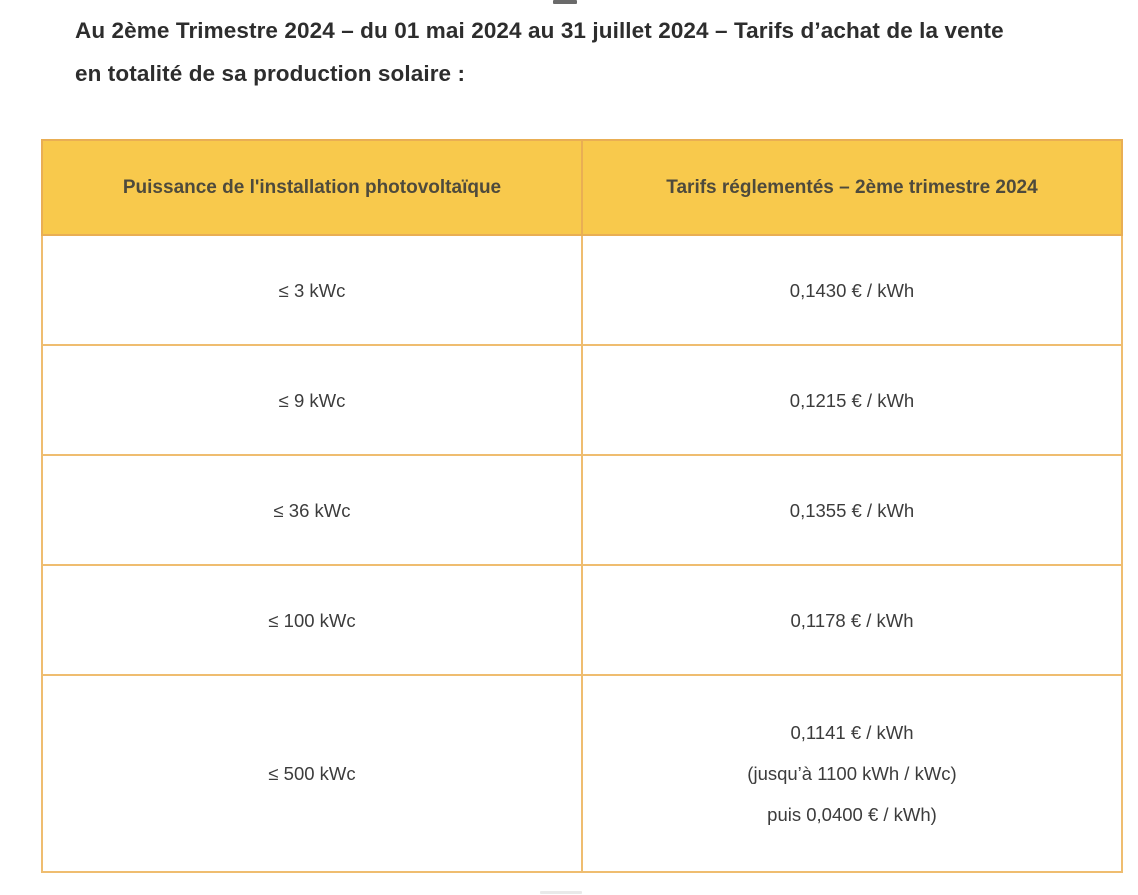 Image resolution: width=1138 pixels, height=895 pixels. What do you see at coordinates (312, 773) in the screenshot?
I see `puissance-cell: ≤ 500 kWc` at bounding box center [312, 773].